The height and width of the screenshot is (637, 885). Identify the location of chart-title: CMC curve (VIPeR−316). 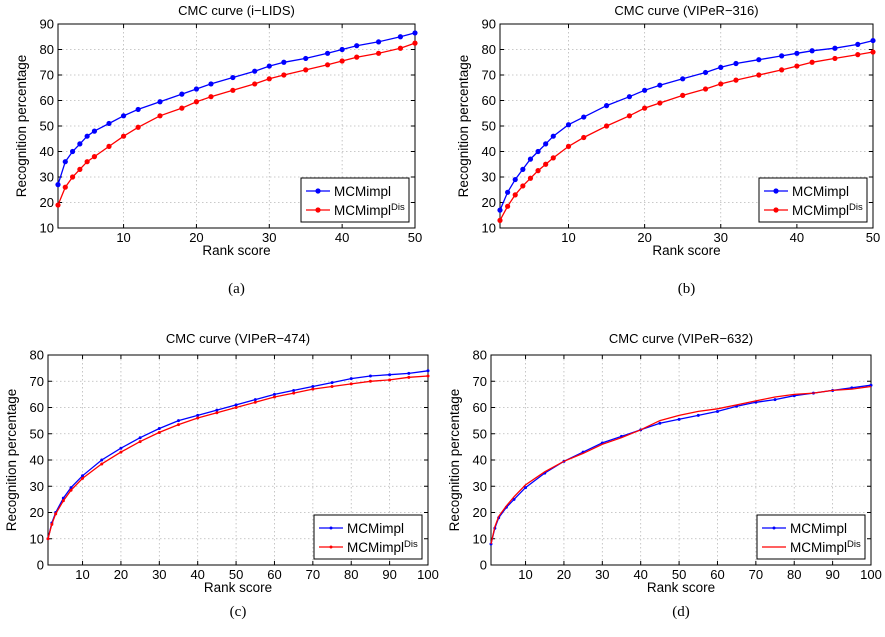
(686, 10).